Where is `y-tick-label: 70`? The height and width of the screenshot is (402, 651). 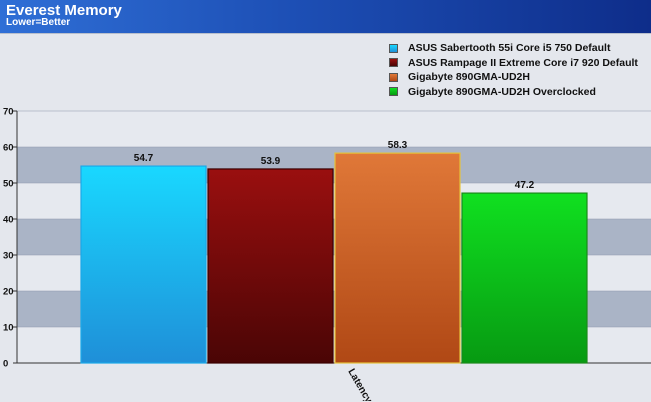
y-tick-label: 70 is located at coordinates (8, 112).